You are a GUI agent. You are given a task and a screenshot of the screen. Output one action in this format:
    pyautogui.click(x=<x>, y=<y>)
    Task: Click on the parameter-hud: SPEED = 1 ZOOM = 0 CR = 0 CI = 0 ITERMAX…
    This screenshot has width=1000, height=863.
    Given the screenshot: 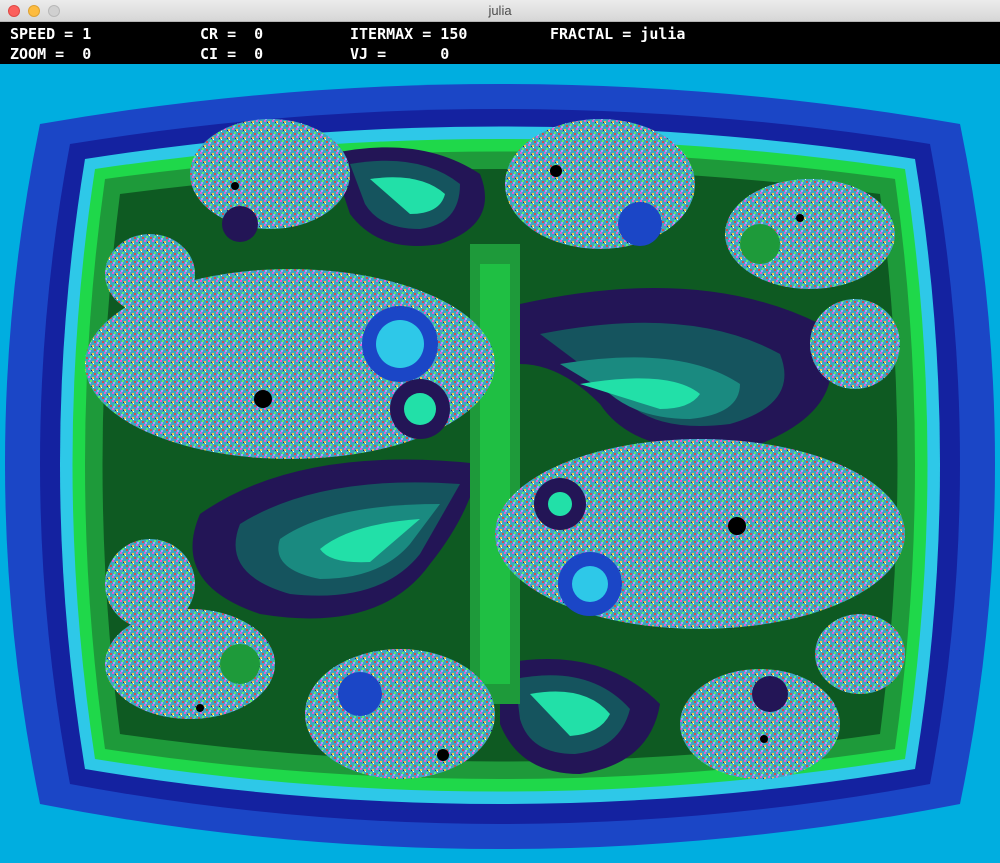 What is the action you would take?
    pyautogui.click(x=500, y=43)
    